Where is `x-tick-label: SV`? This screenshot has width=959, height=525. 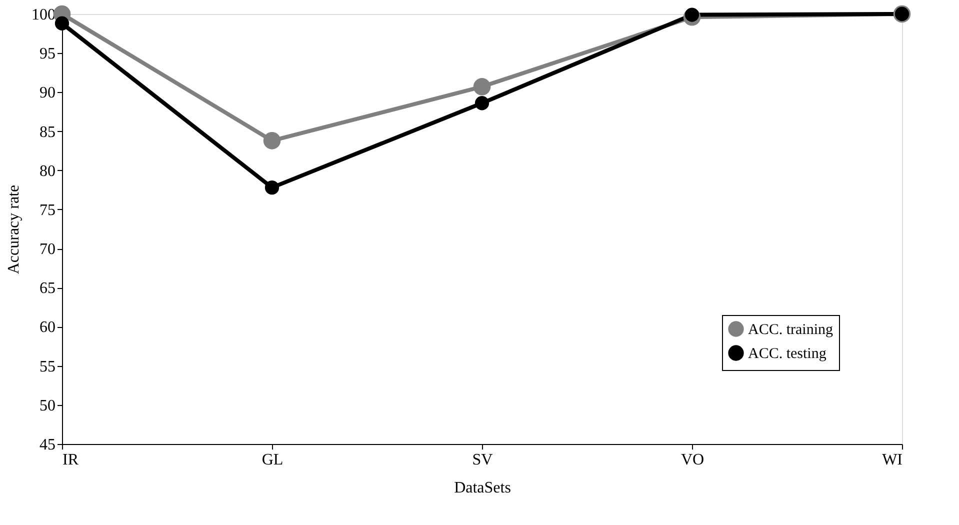 x-tick-label: SV is located at coordinates (483, 460).